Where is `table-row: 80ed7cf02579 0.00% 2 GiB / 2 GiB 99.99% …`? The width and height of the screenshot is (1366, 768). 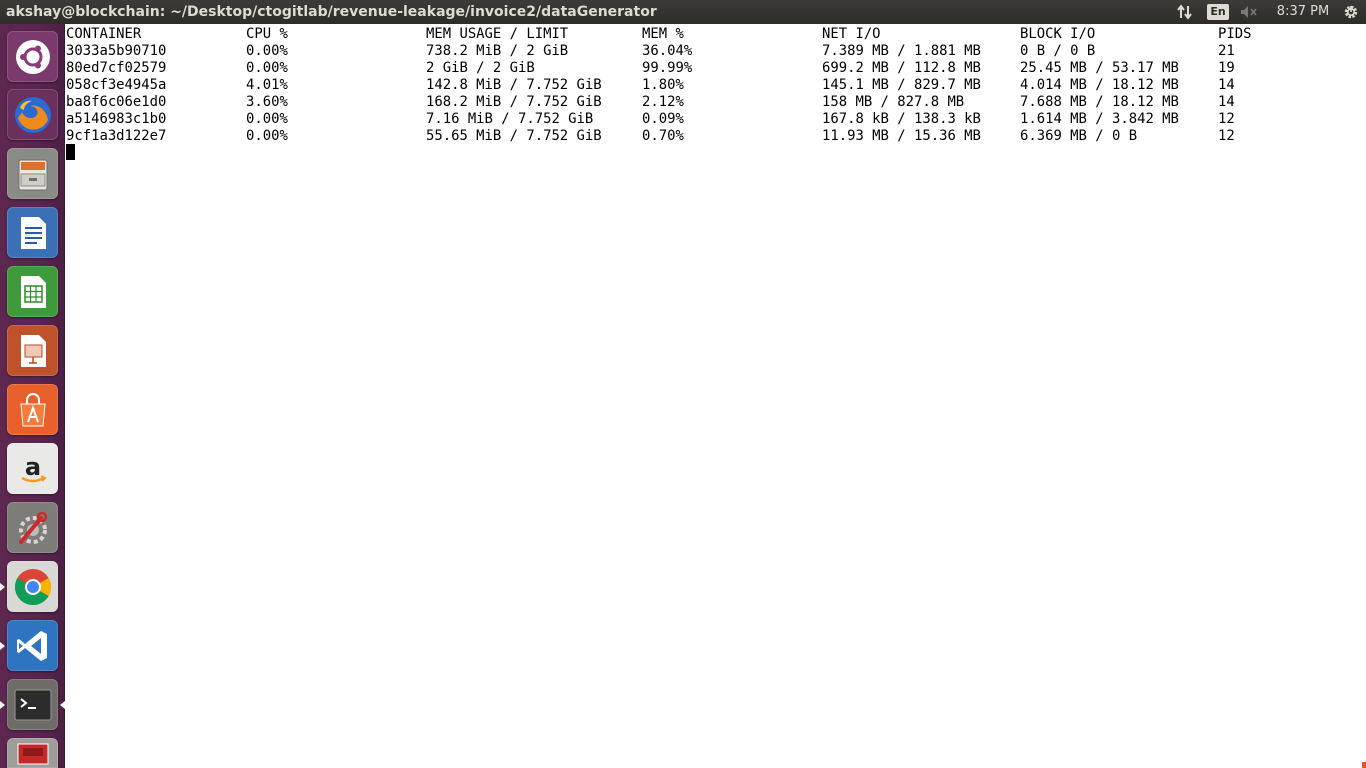
table-row: 80ed7cf02579 0.00% 2 GiB / 2 GiB 99.99% … is located at coordinates (650, 68).